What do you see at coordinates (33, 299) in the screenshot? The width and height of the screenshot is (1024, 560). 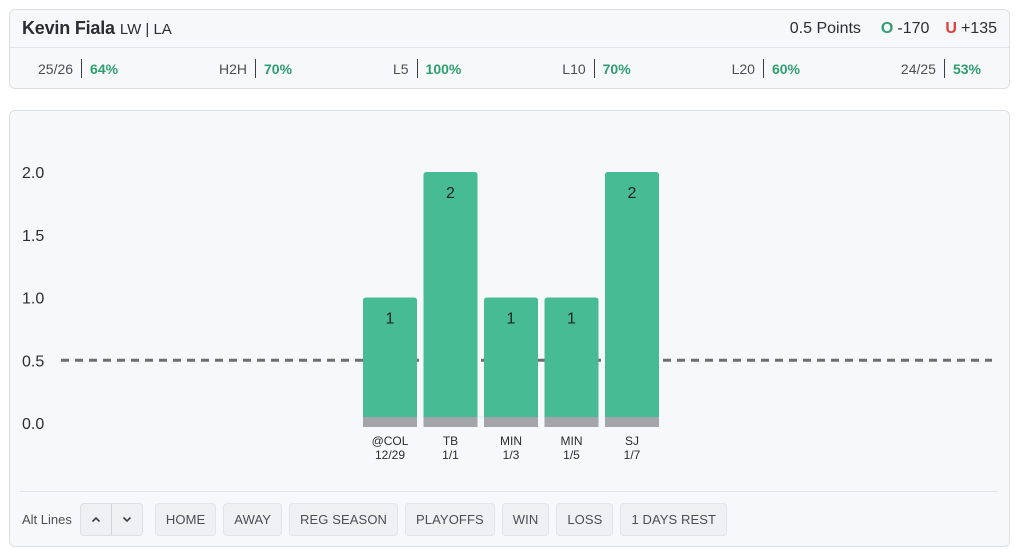 I see `y-tick-label: 1.0` at bounding box center [33, 299].